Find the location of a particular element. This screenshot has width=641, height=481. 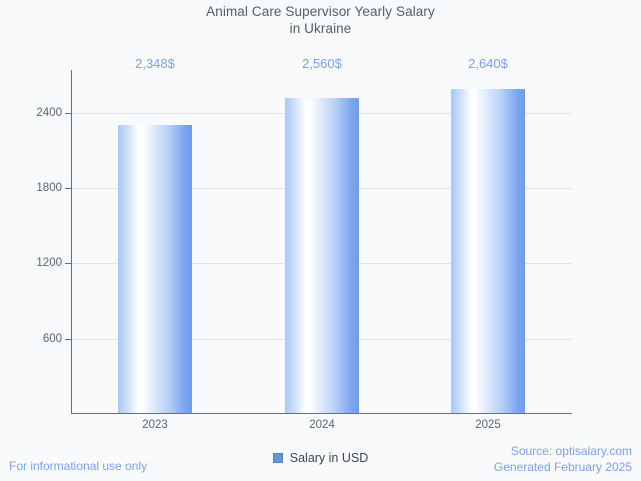

bar-value-label-2025: 2,640$ is located at coordinates (488, 63).